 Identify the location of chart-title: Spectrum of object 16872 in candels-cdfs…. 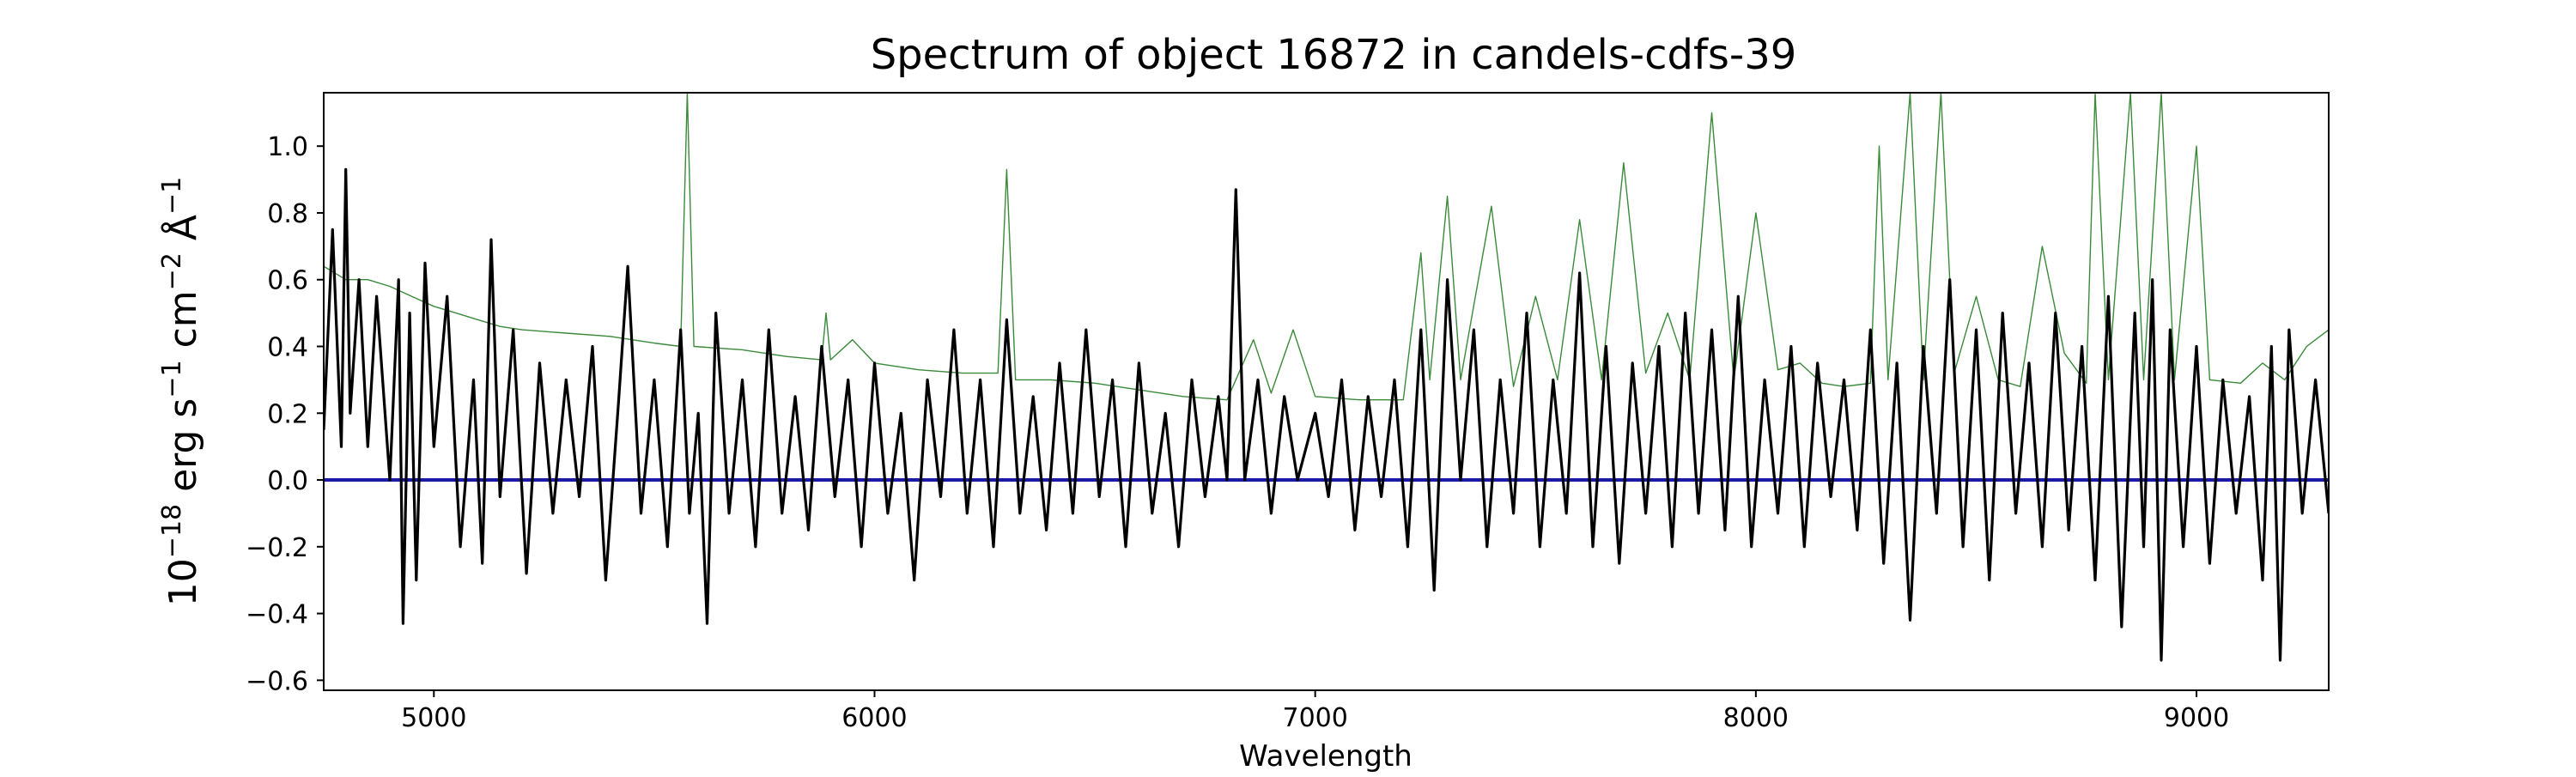
(1334, 55).